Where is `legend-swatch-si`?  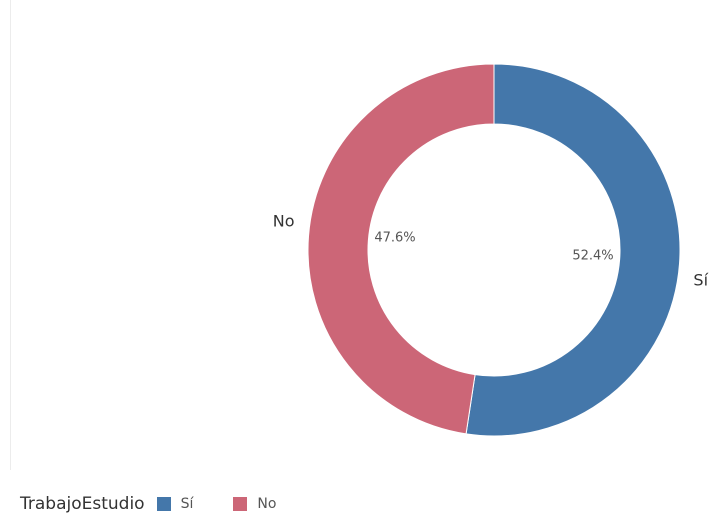 legend-swatch-si is located at coordinates (163, 504).